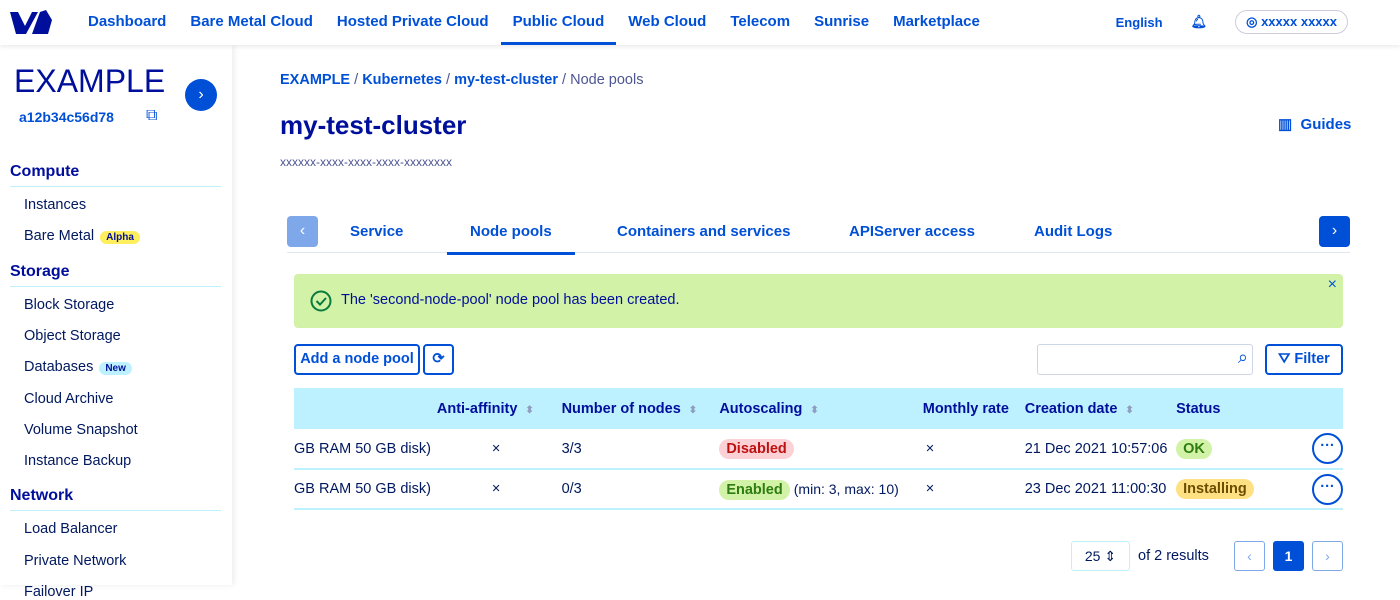 This screenshot has width=1400, height=600. I want to click on column-header: Anti-affinity ⬍, so click(499, 408).